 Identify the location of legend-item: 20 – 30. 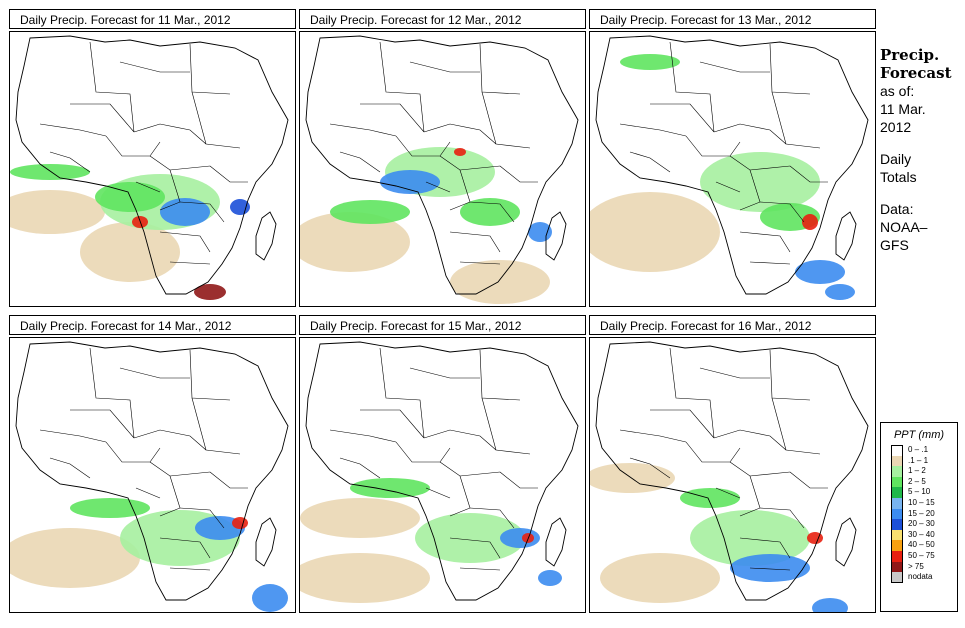
(924, 524).